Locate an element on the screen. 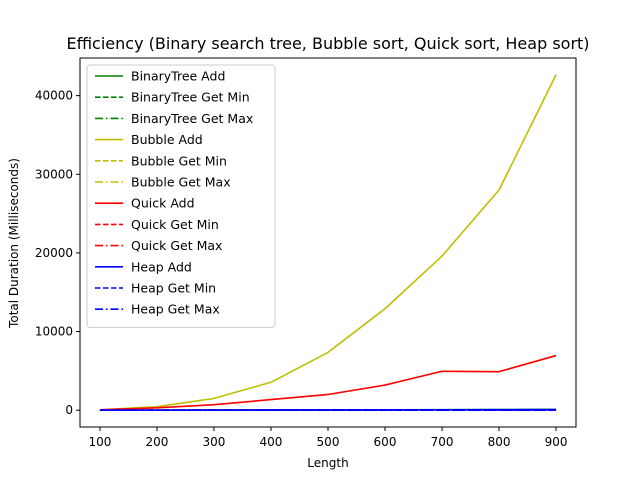 The height and width of the screenshot is (480, 640). legend-label: Quick Get Min is located at coordinates (175, 224).